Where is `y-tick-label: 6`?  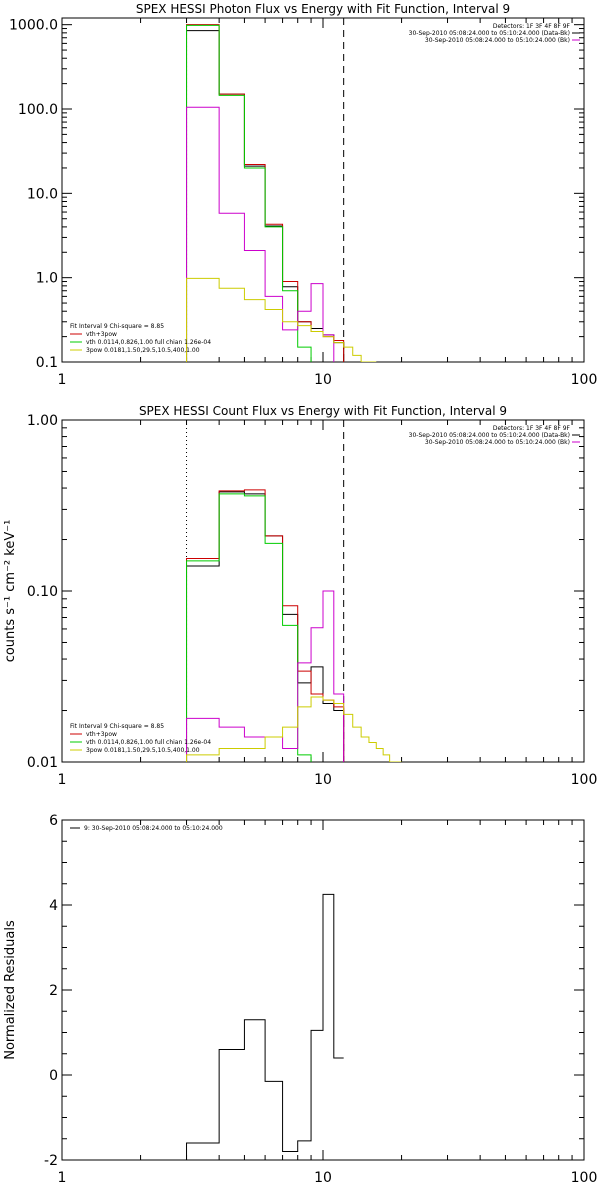 y-tick-label: 6 is located at coordinates (53, 821).